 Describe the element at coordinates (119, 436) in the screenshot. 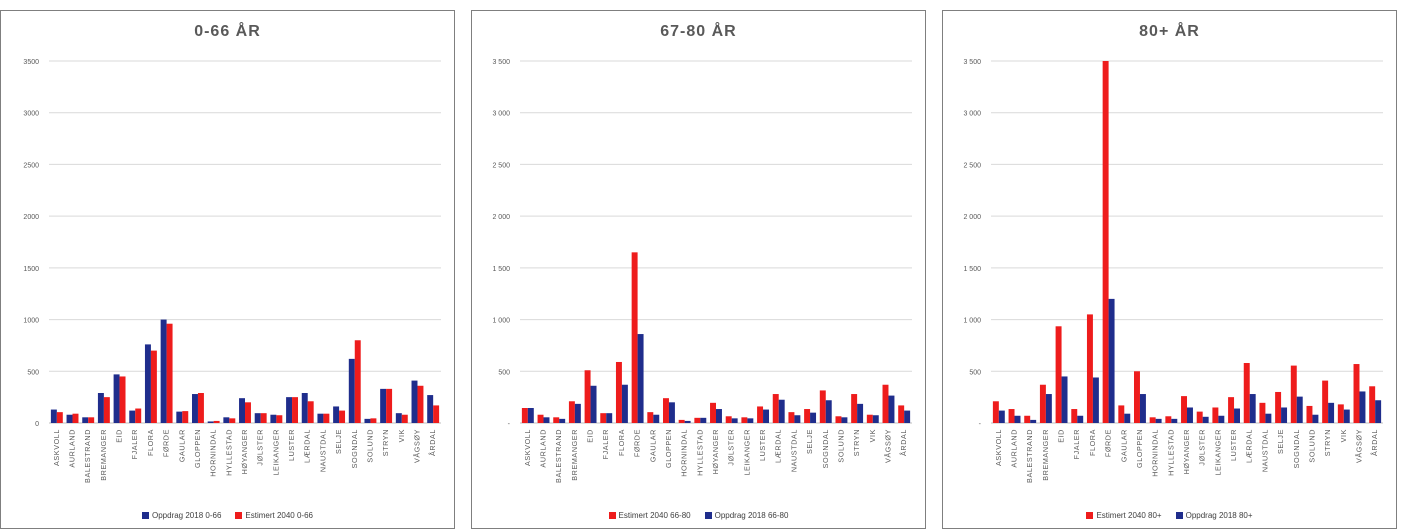

I see `x-tick-label: EID` at that location.